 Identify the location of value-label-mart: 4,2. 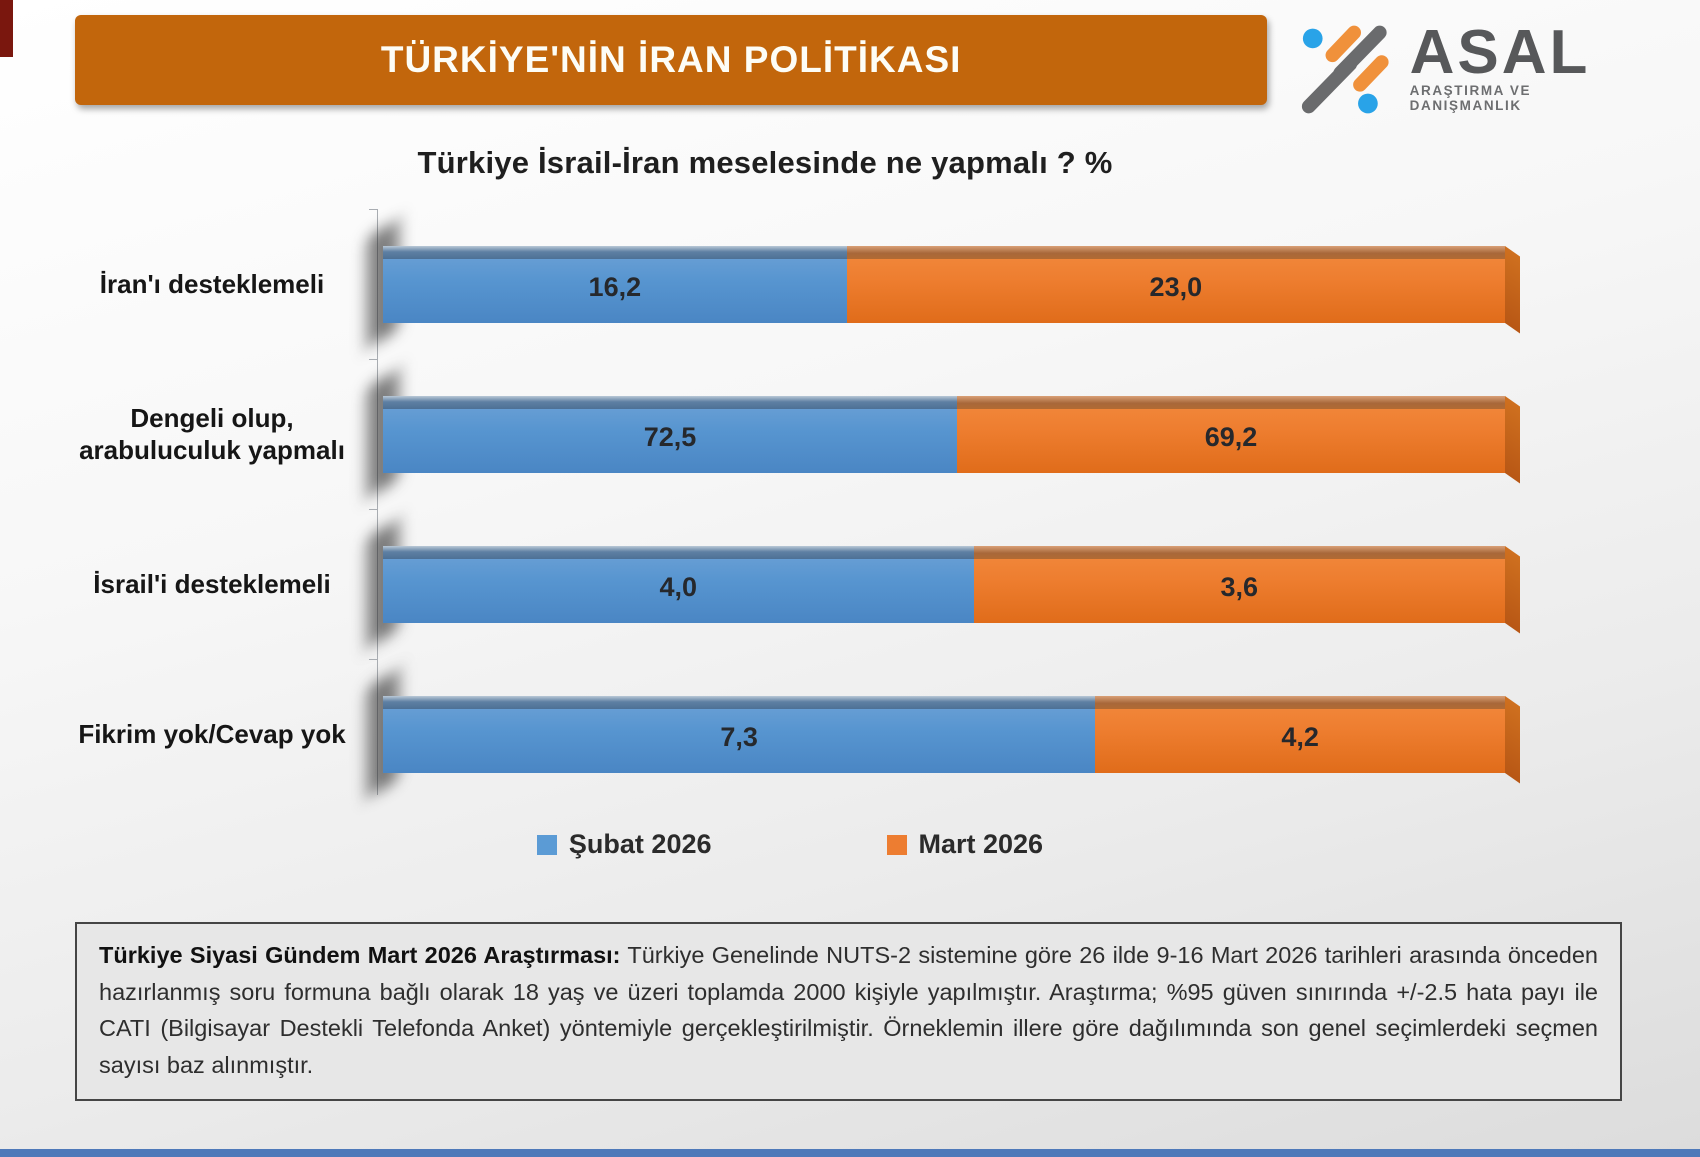
(1300, 736).